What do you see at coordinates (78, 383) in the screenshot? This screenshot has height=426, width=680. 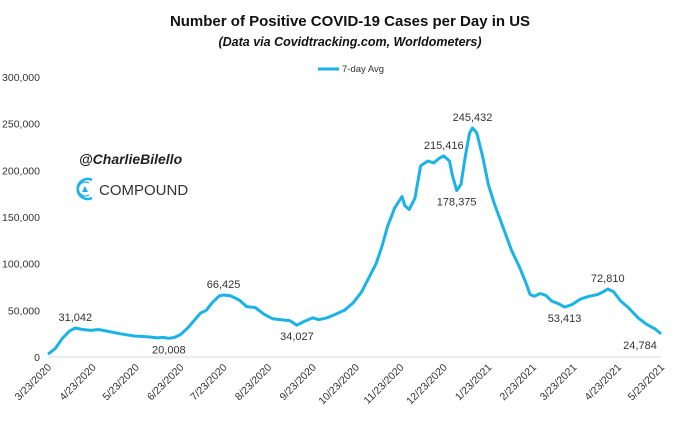 I see `x-tick-label: 4/23/2020` at bounding box center [78, 383].